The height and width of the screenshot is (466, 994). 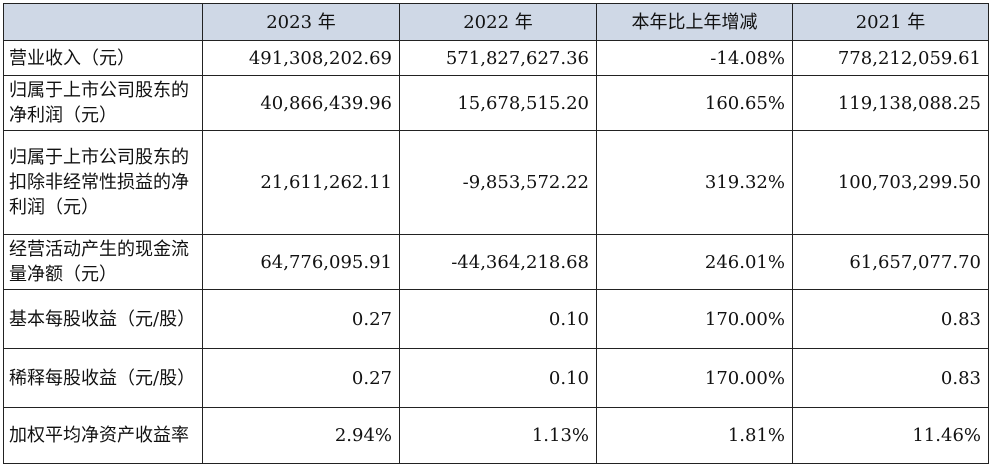 What do you see at coordinates (890, 103) in the screenshot?
I see `cell-2021: 119,138,088.25` at bounding box center [890, 103].